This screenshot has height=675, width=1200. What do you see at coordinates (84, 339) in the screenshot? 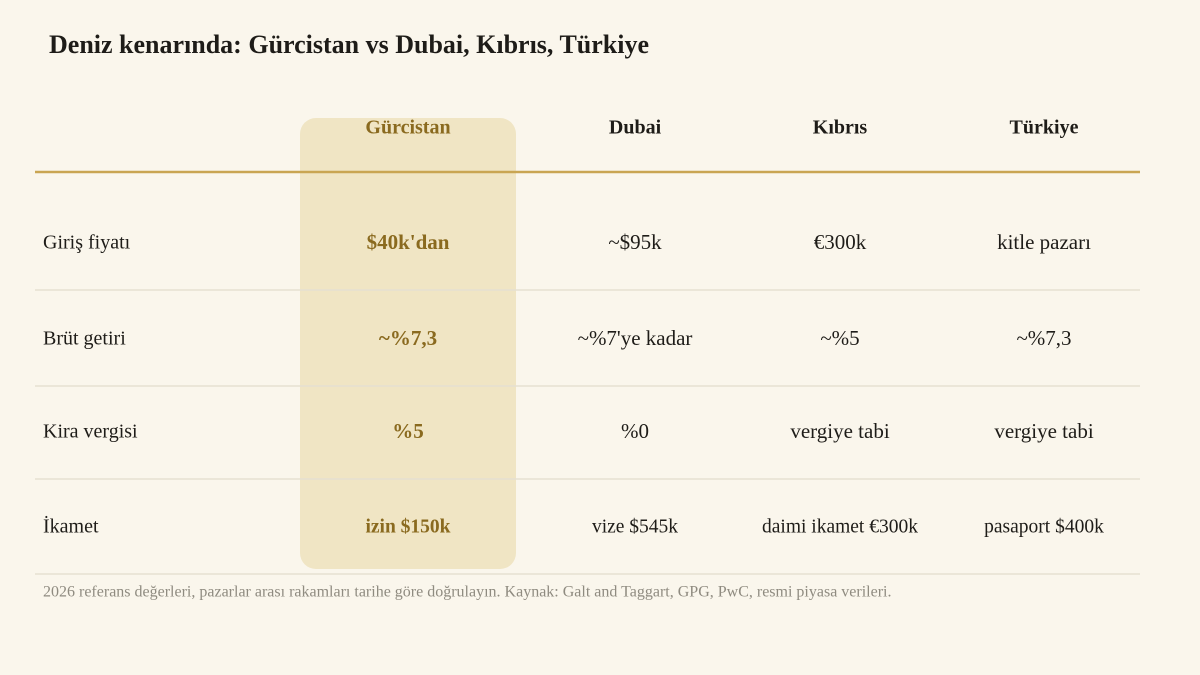
I see `row-label: Brüt getiri` at bounding box center [84, 339].